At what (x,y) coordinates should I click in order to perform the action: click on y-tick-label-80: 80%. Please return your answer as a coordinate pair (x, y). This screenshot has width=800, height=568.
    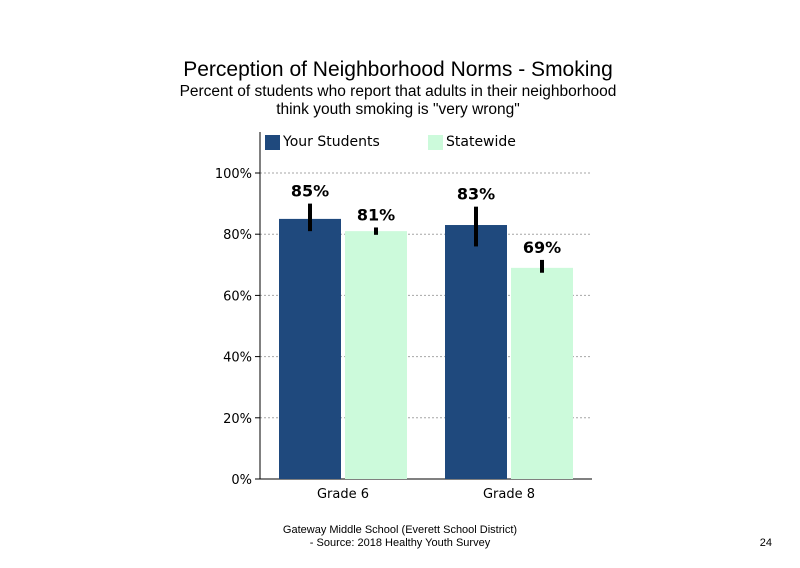
    Looking at the image, I should click on (237, 235).